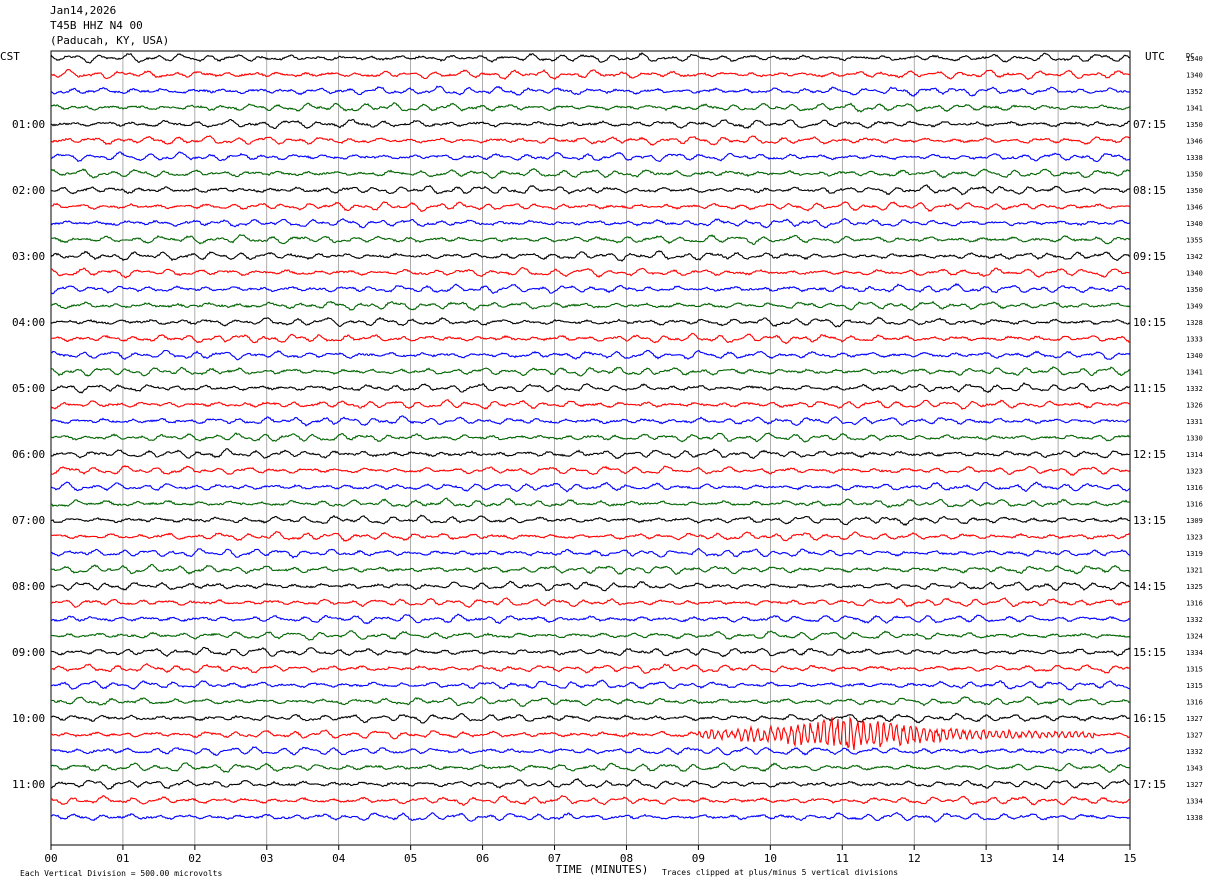 This screenshot has width=1210, height=886. Describe the element at coordinates (1194, 439) in the screenshot. I see `dc-offset-label: 1330` at that location.